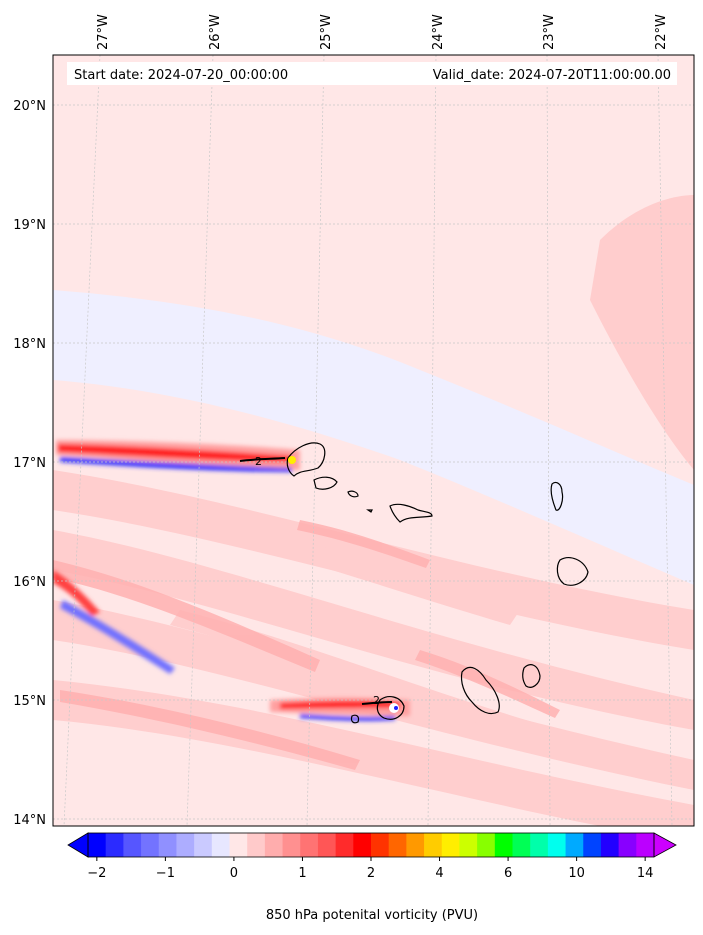  I want to click on lat-label-19n: 19°N, so click(29, 225).